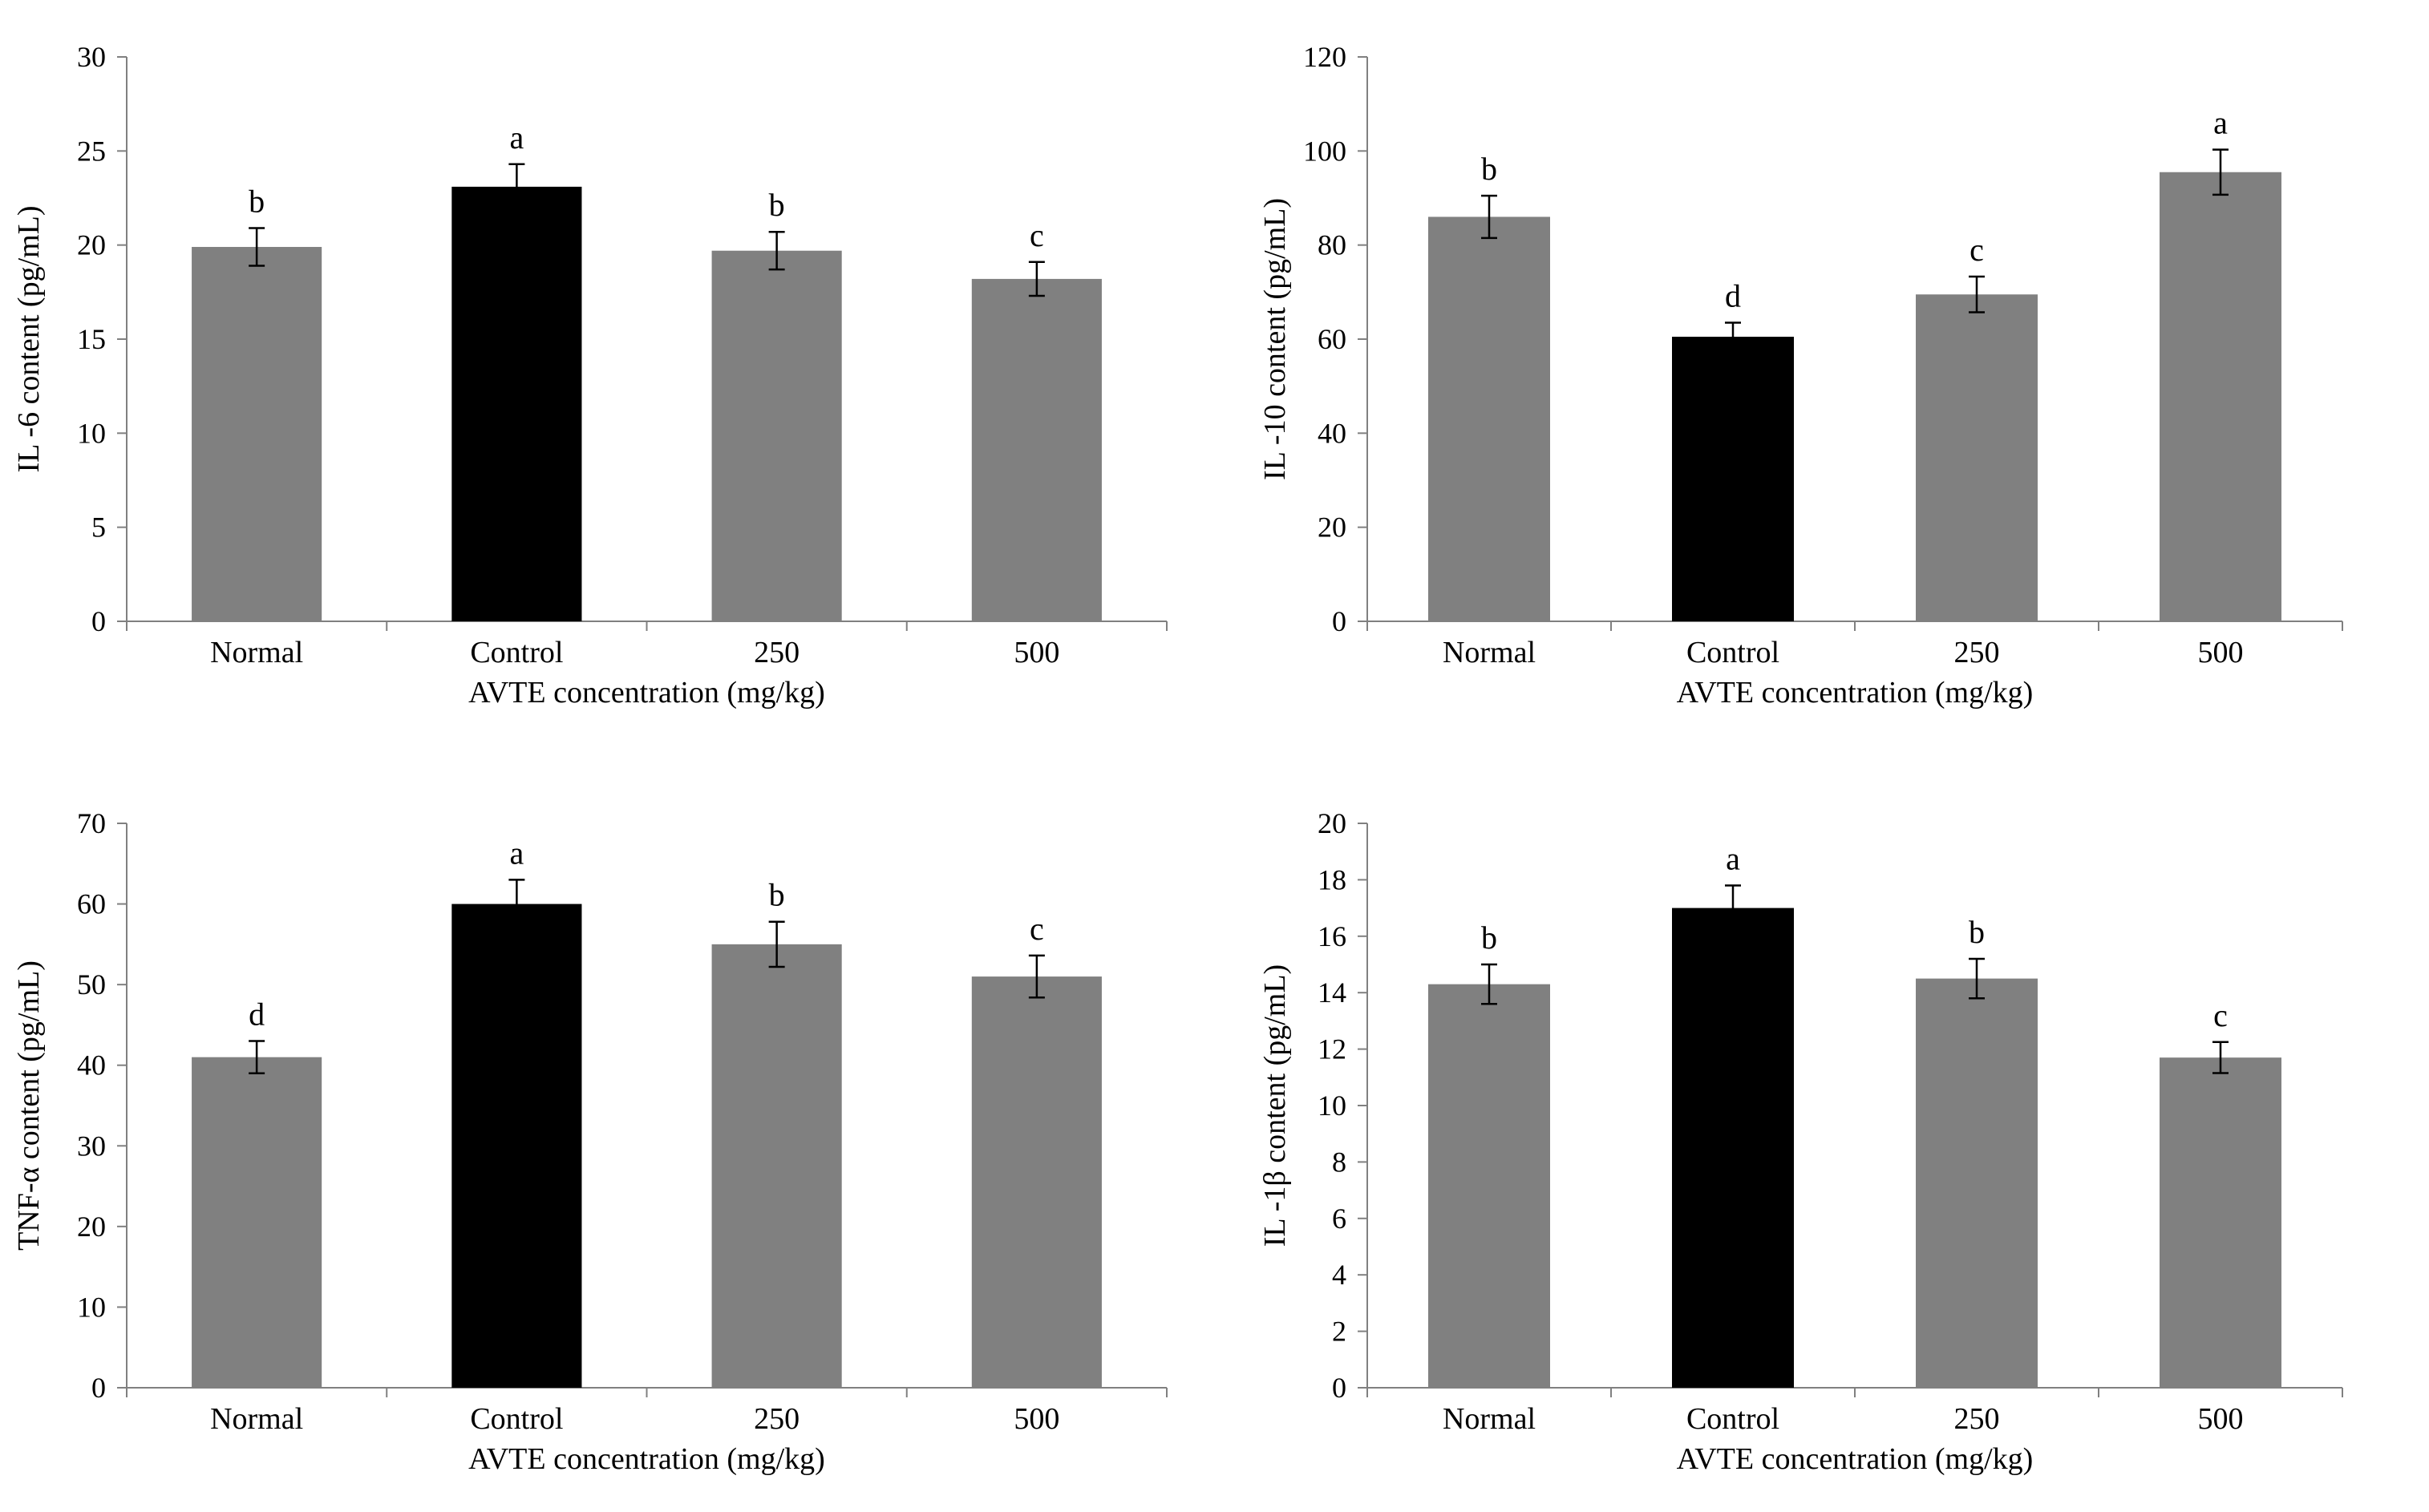 The width and height of the screenshot is (2429, 1512). What do you see at coordinates (1339, 1275) in the screenshot?
I see `panel-4-y-tick-label: 4` at bounding box center [1339, 1275].